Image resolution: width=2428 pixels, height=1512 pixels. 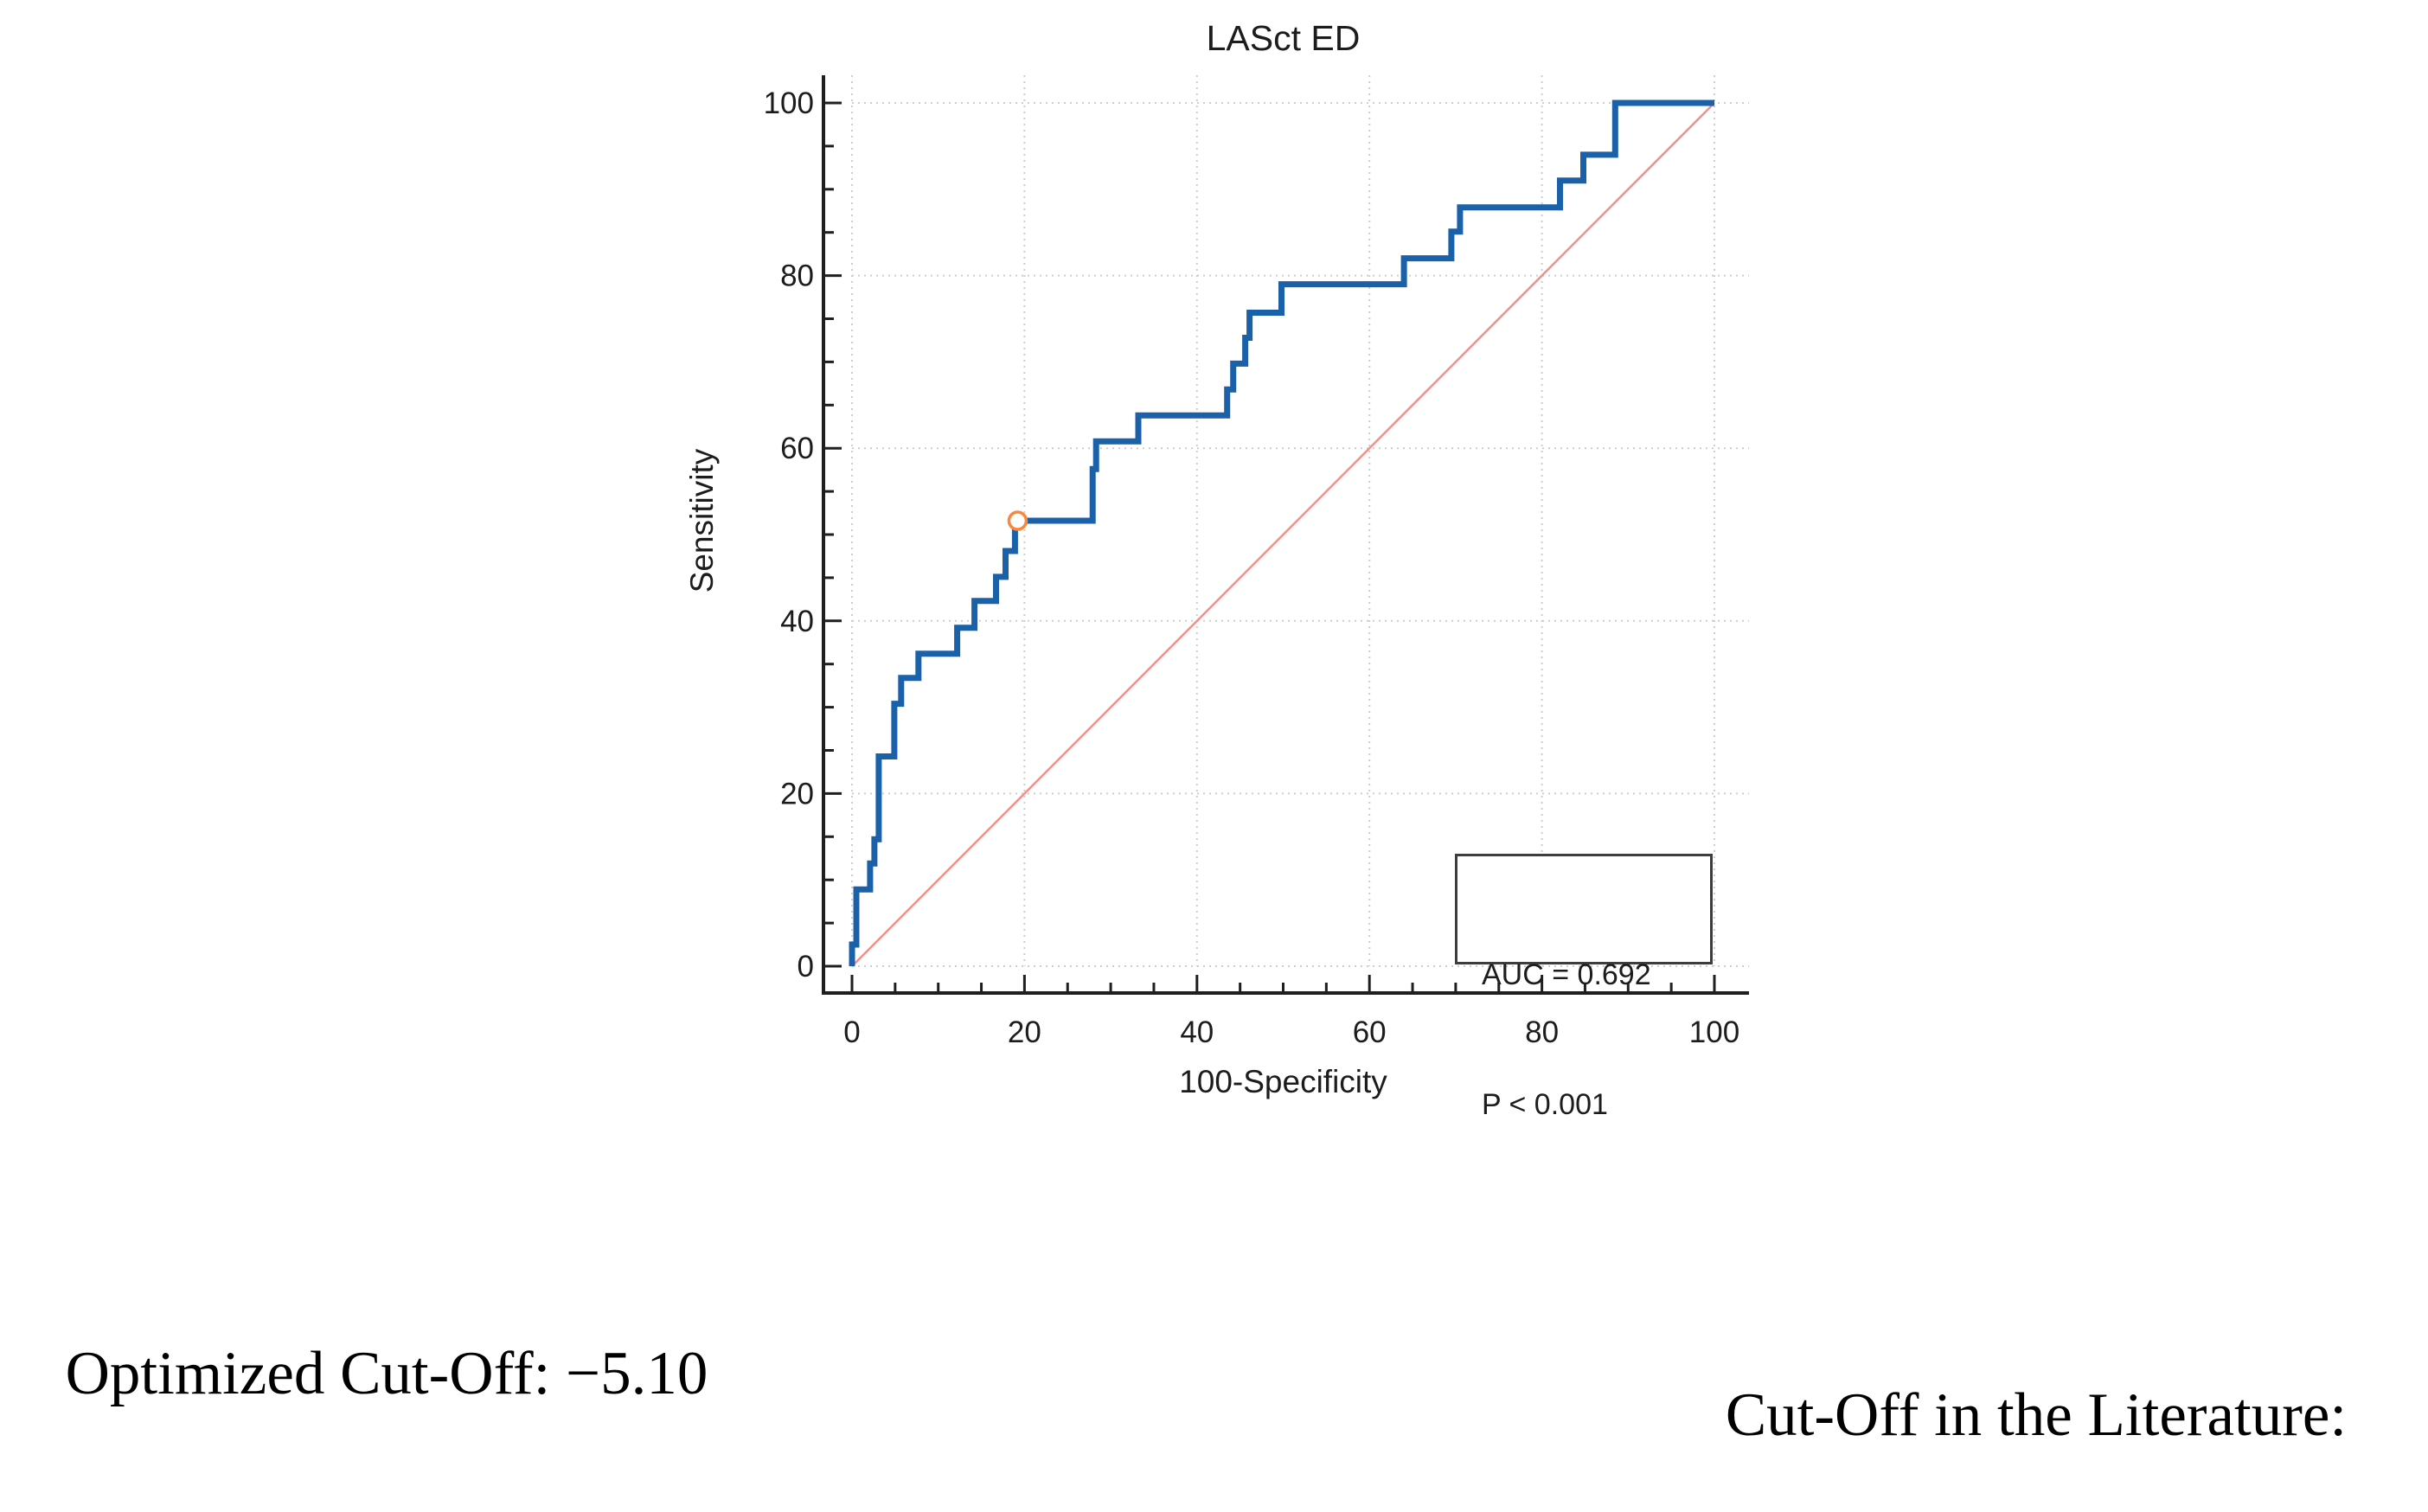 I want to click on x-tick-label: 60, so click(x=1370, y=1032).